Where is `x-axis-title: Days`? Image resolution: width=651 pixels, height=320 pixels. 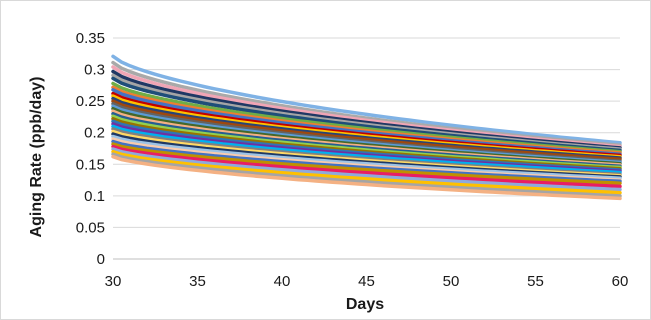
x-axis-title: Days is located at coordinates (365, 304).